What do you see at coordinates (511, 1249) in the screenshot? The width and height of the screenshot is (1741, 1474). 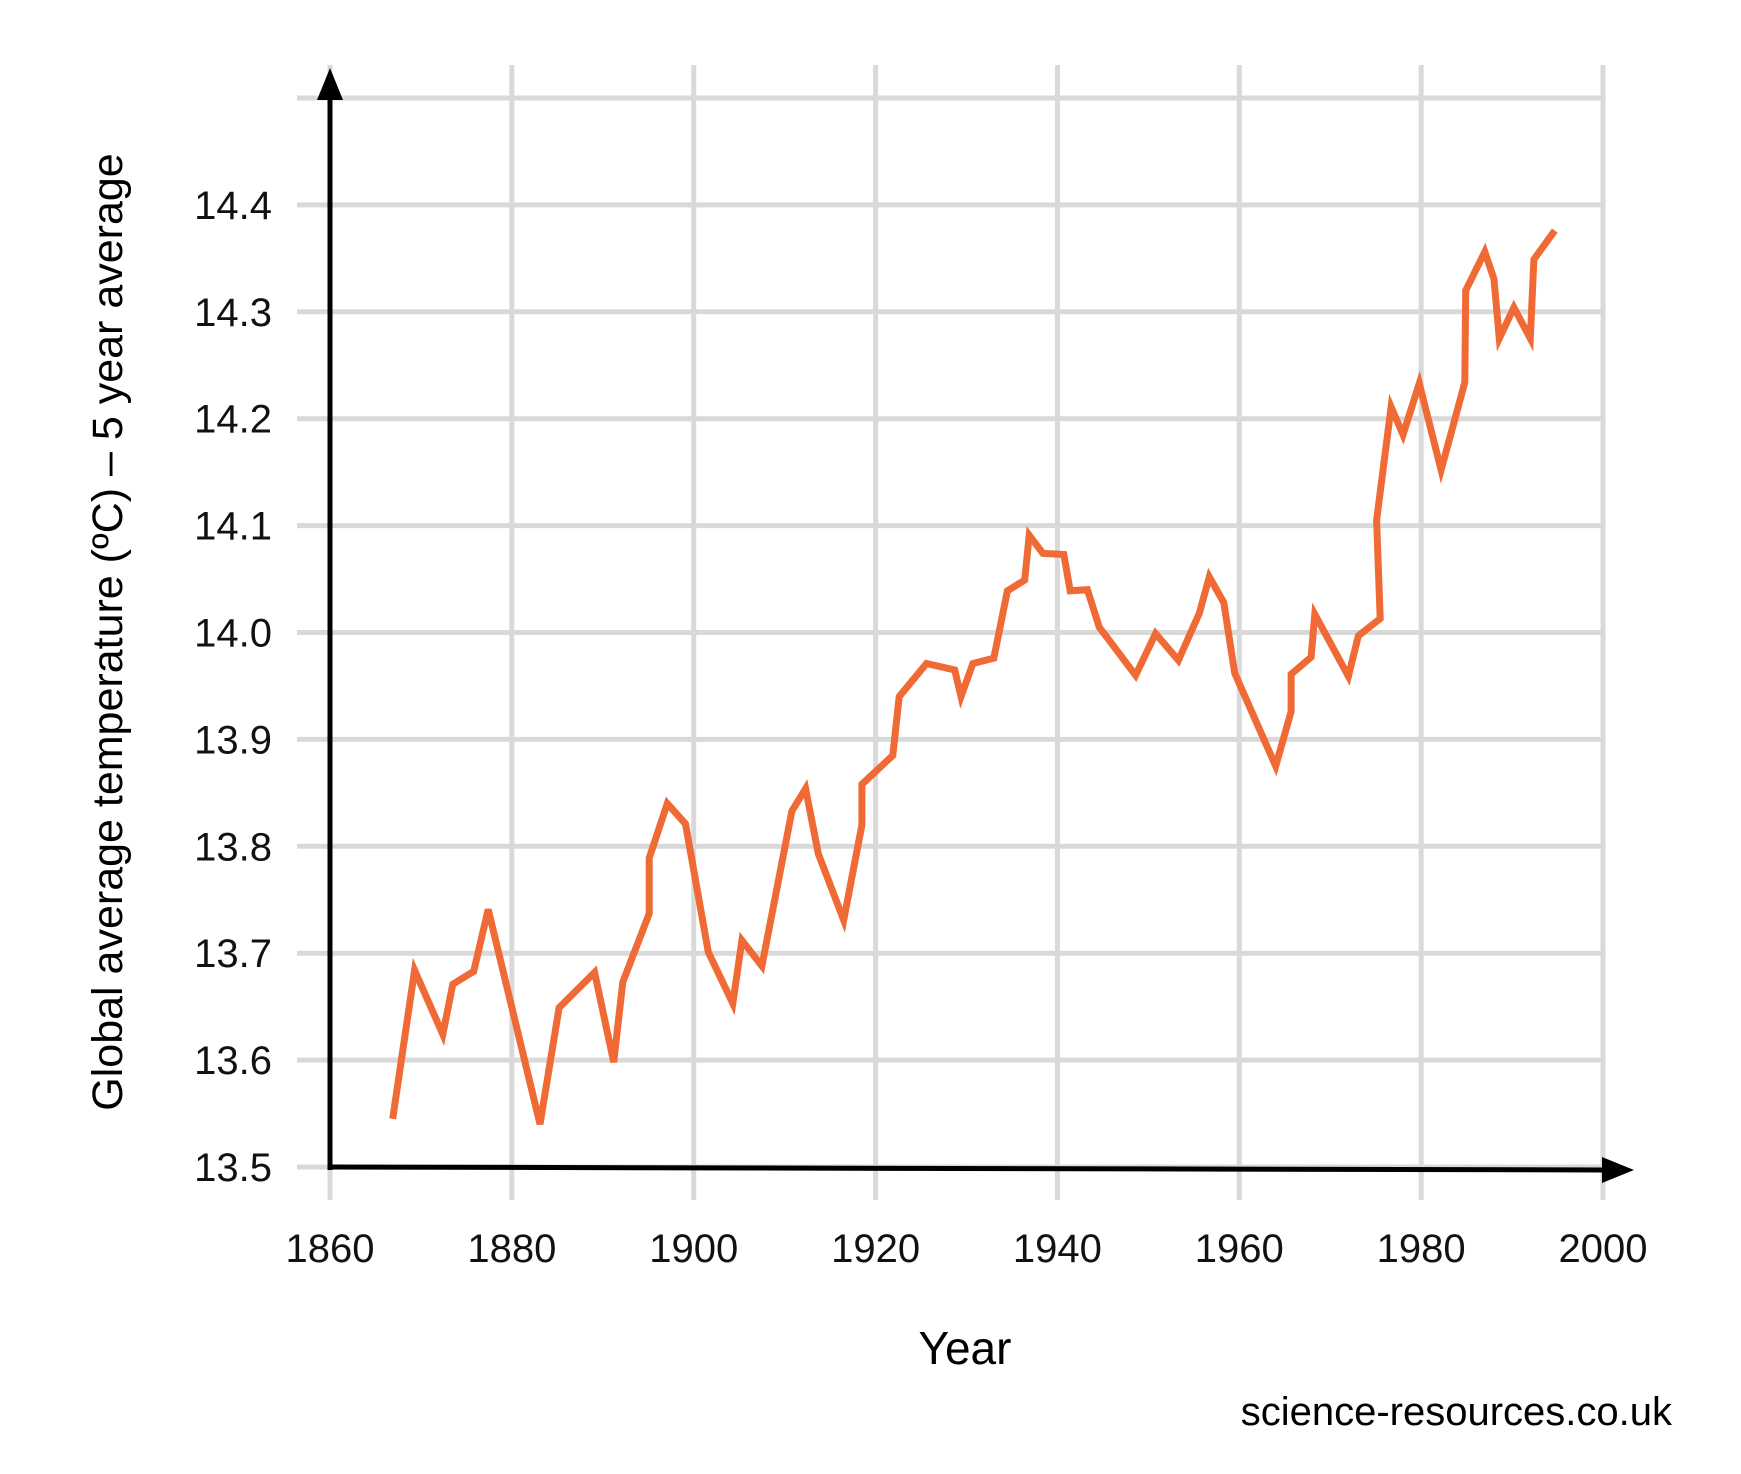 I see `x-tick-label: 1880` at bounding box center [511, 1249].